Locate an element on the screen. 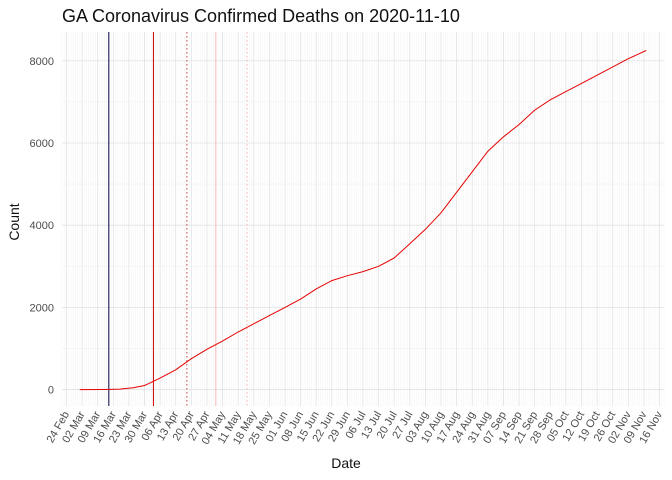 The height and width of the screenshot is (480, 672). y-tick-label: 2000 is located at coordinates (42, 308).